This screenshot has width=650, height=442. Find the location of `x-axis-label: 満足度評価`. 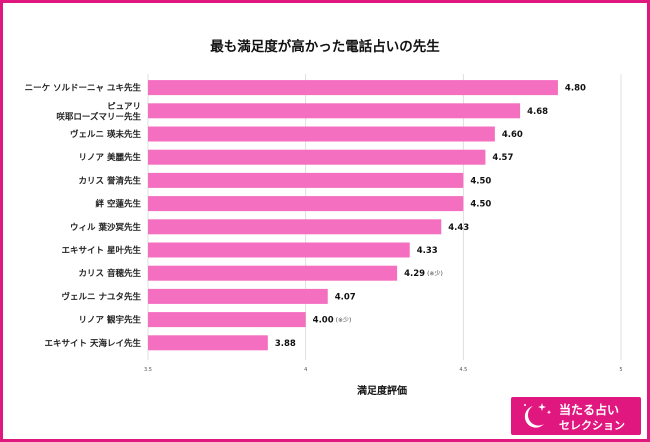

x-axis-label: 満足度評価 is located at coordinates (382, 390).